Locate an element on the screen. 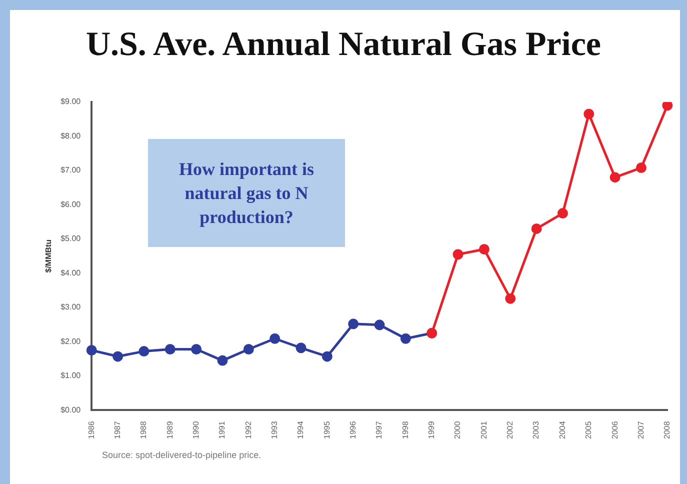  y-tick-label: $1.00 is located at coordinates (71, 375).